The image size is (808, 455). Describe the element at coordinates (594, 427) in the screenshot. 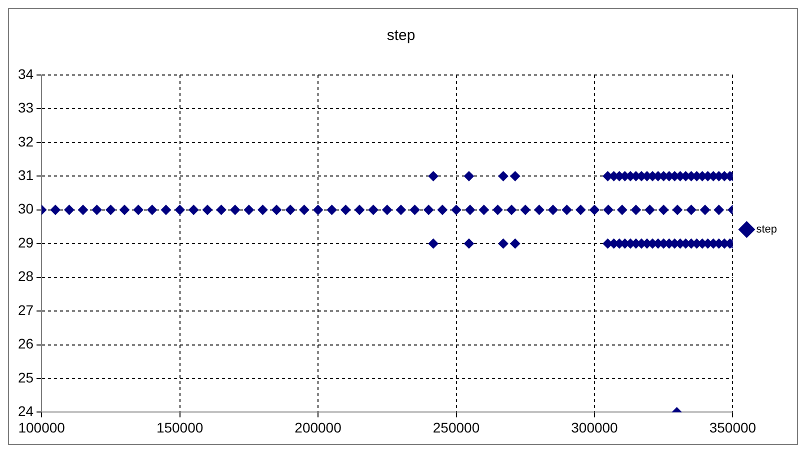

I see `x-tick-label: 300000` at that location.